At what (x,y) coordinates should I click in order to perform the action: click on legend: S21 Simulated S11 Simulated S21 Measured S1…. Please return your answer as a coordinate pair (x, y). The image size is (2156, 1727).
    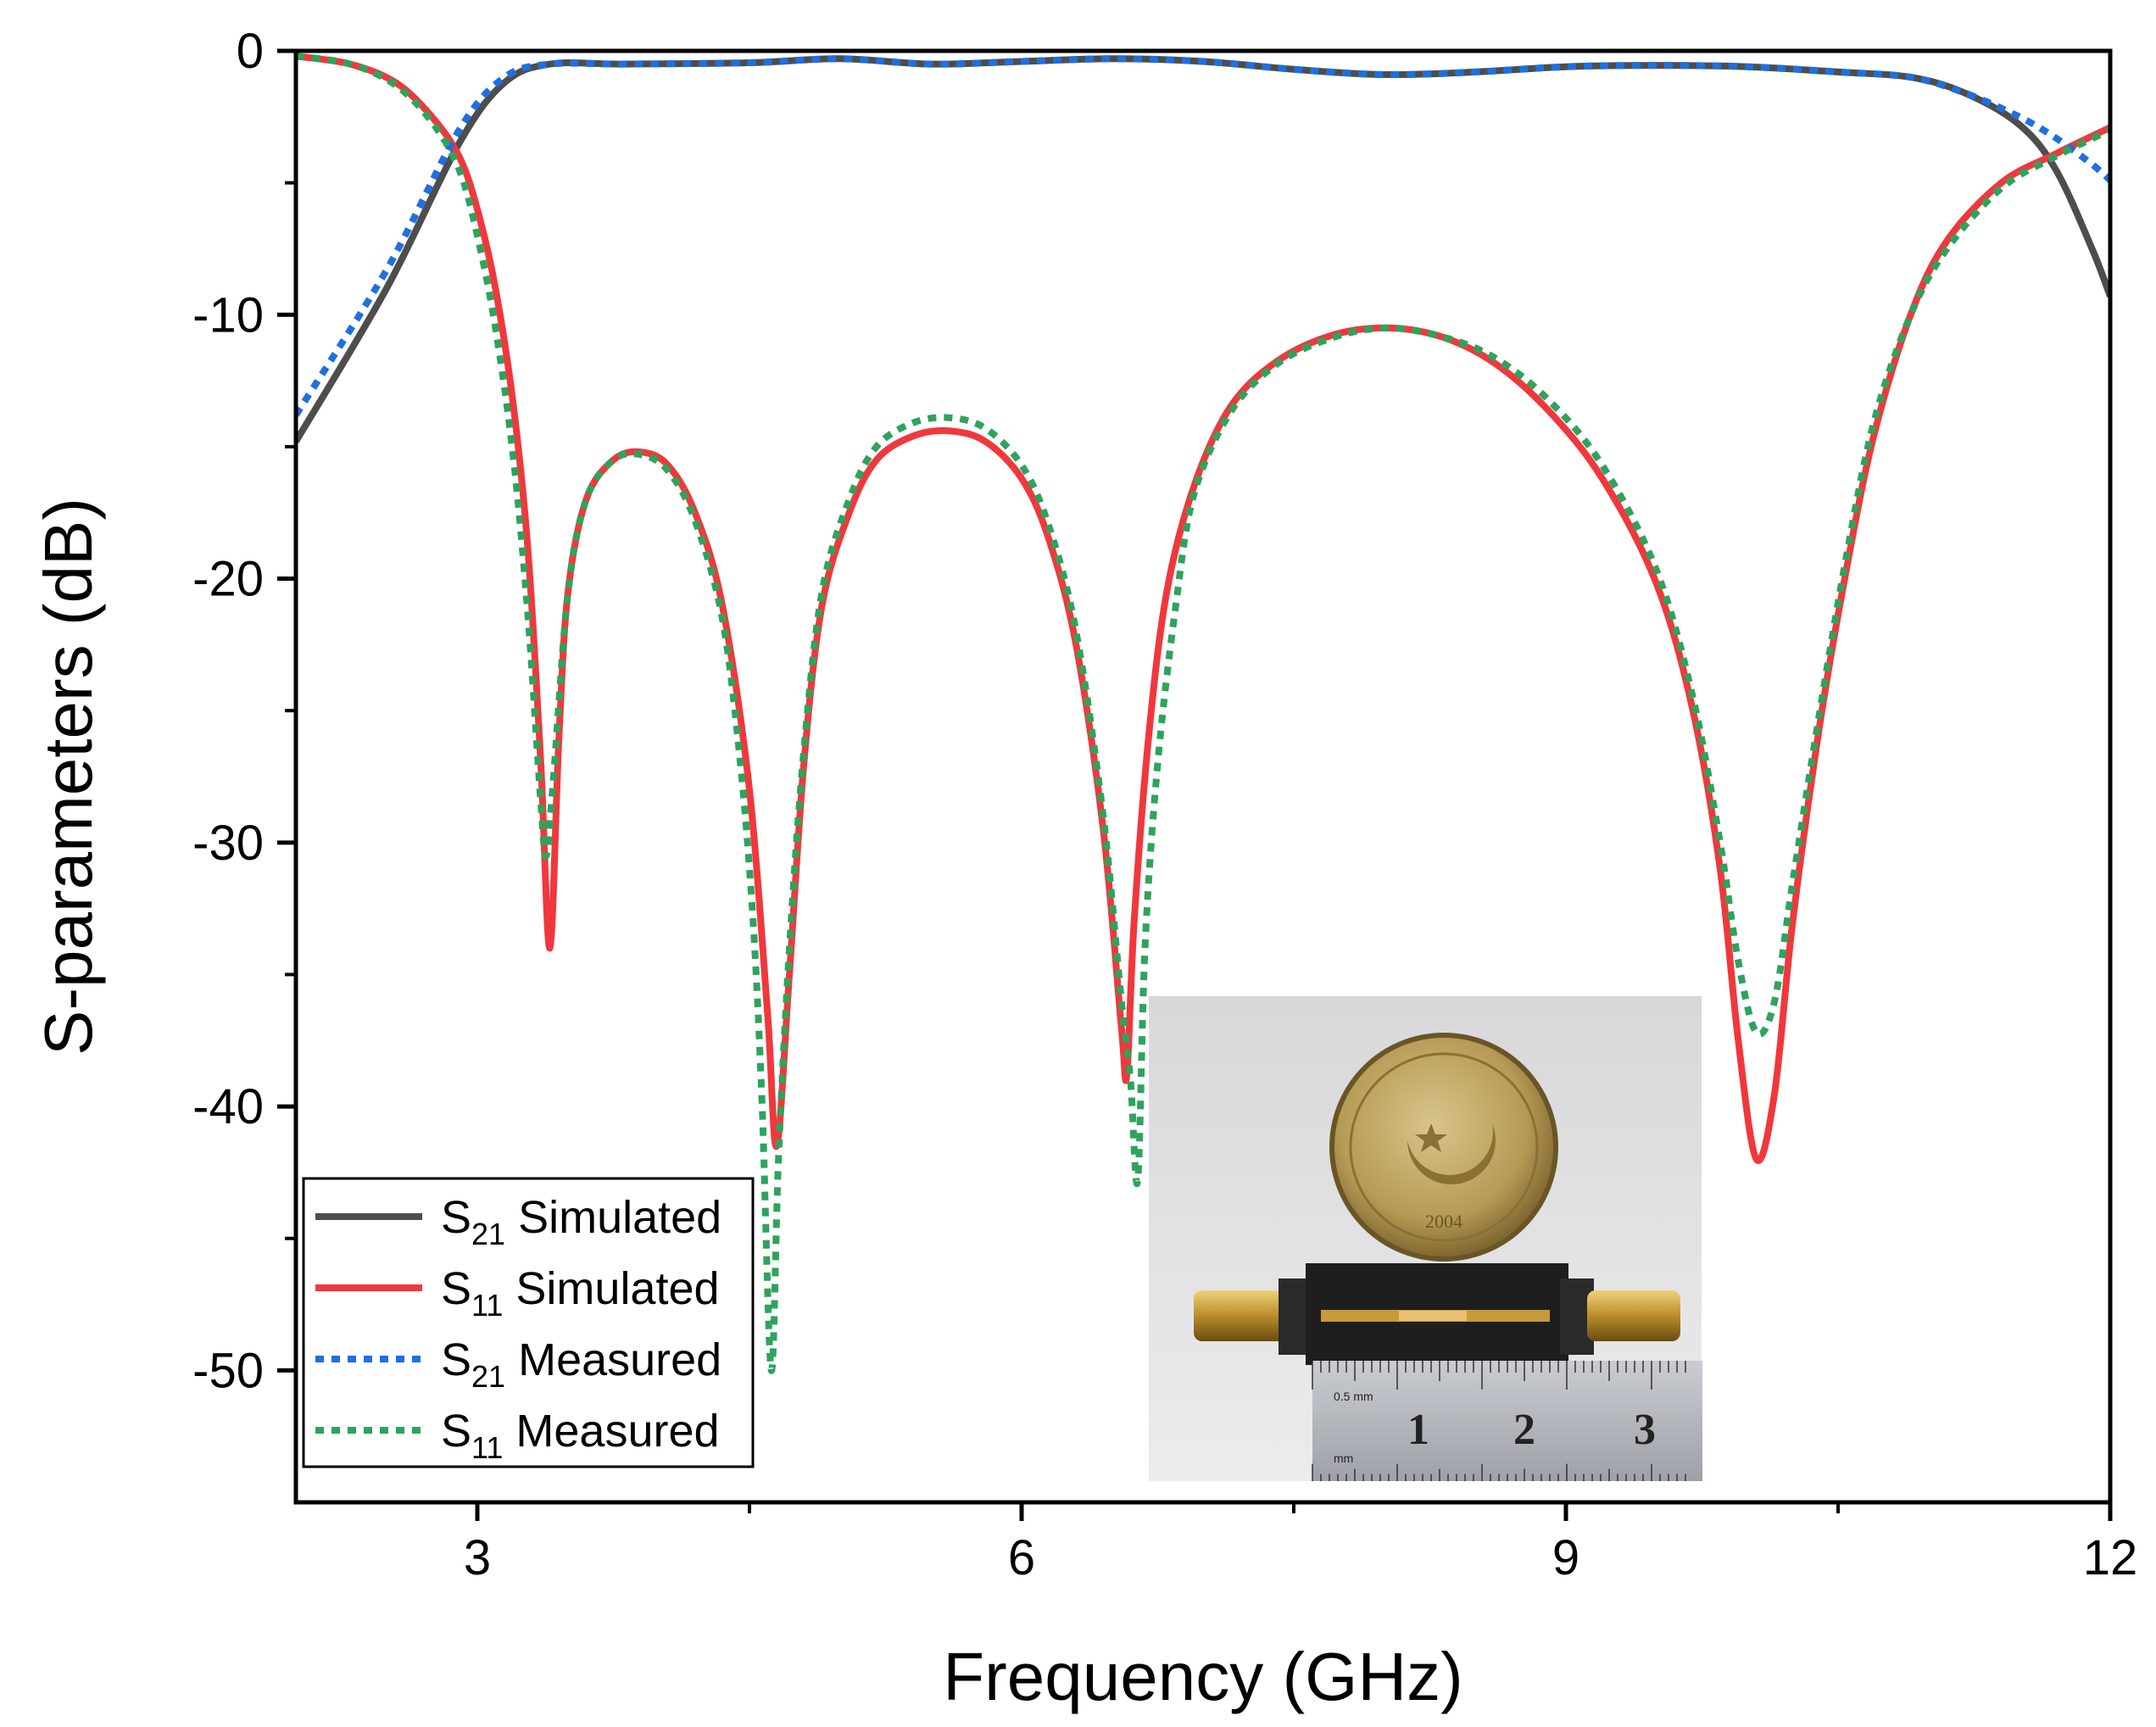
    Looking at the image, I should click on (528, 1322).